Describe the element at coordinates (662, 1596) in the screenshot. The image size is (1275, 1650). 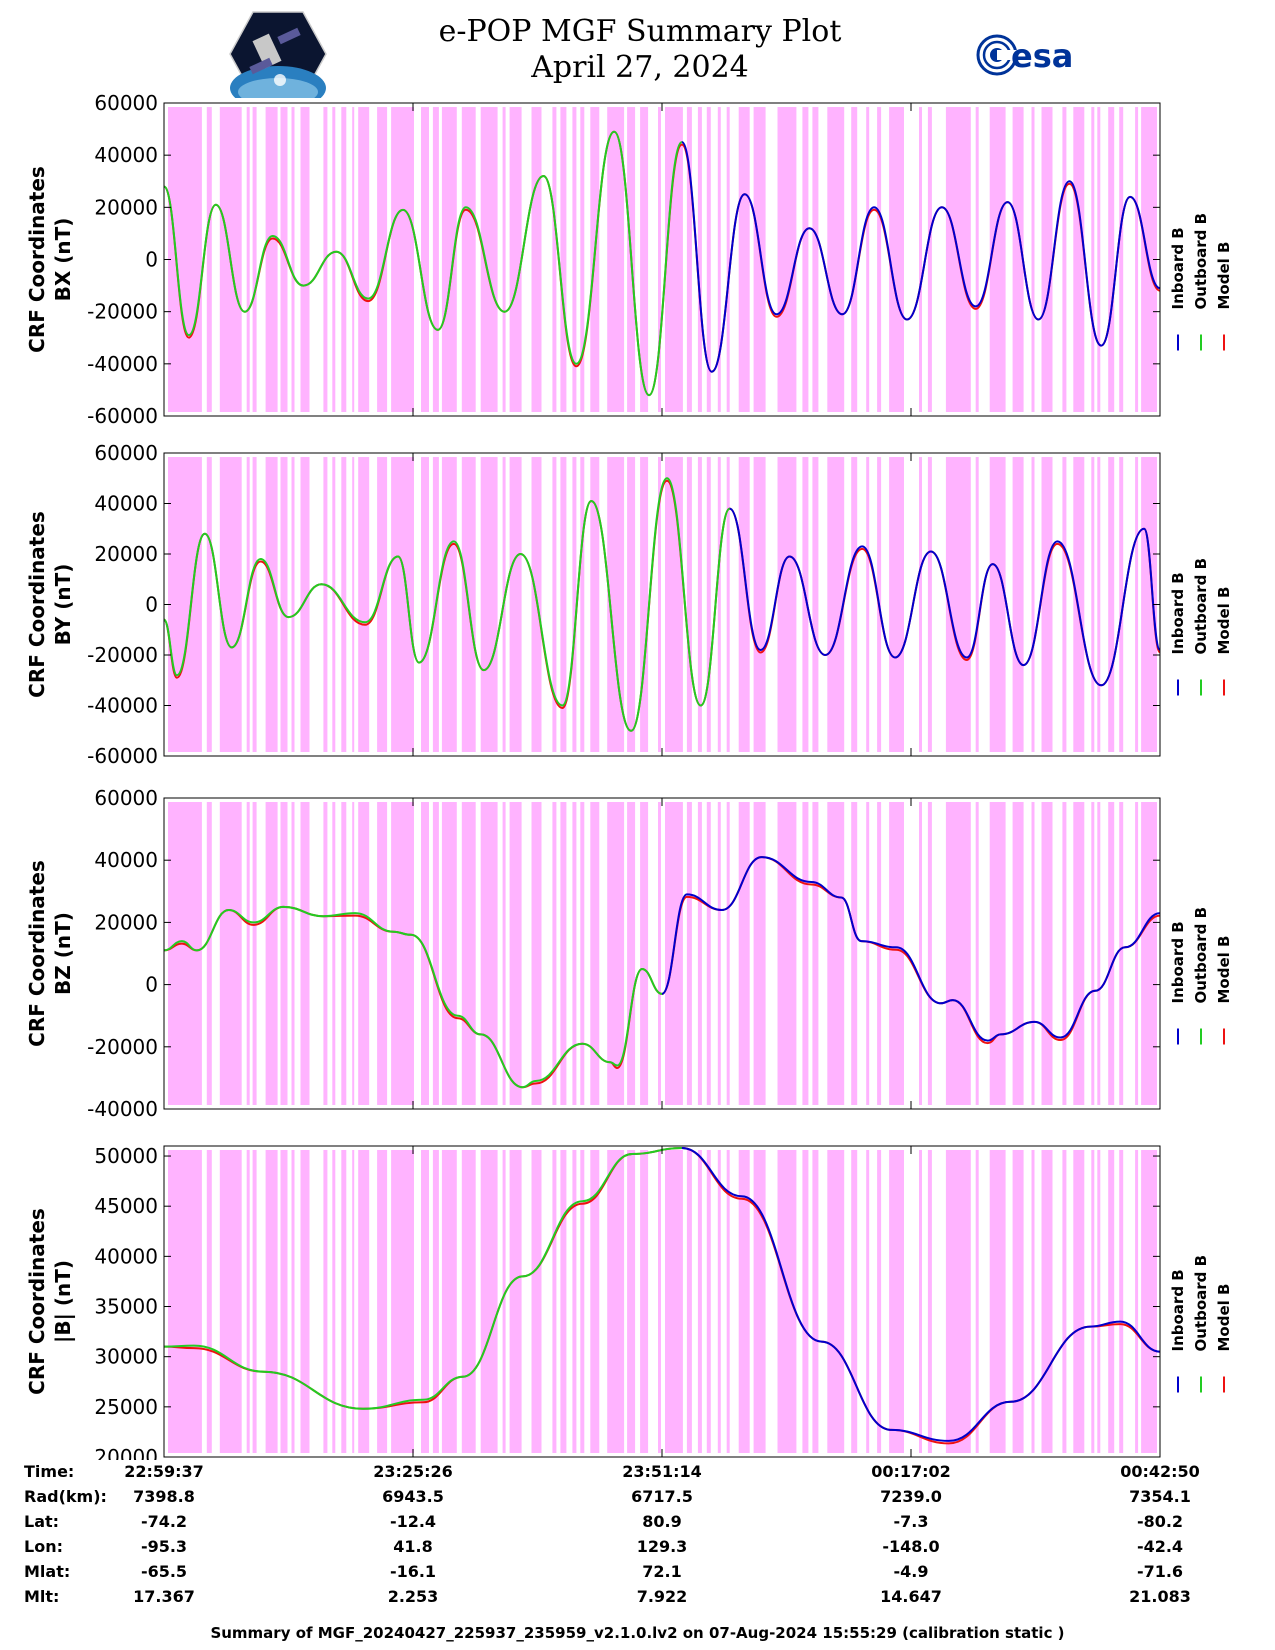
I see `info-cell: 7.922` at that location.